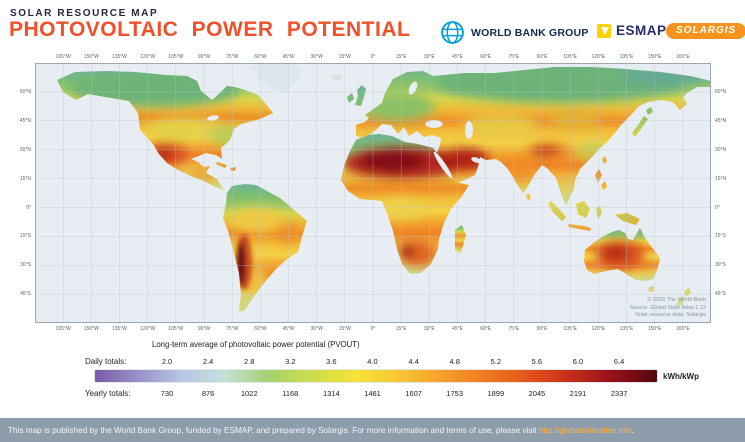 The image size is (745, 442). I want to click on longitude-label: 15°W, so click(344, 329).